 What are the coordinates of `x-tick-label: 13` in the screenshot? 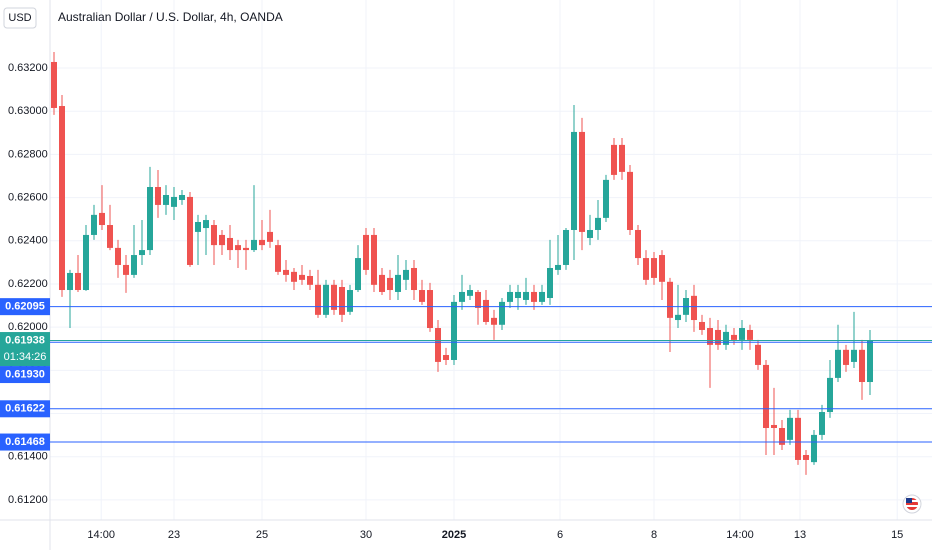 It's located at (800, 535).